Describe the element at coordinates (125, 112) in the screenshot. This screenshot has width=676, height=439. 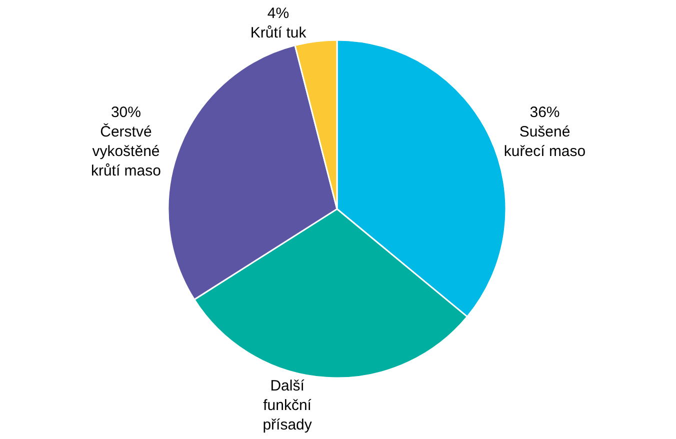
I see `data-label: 30%` at that location.